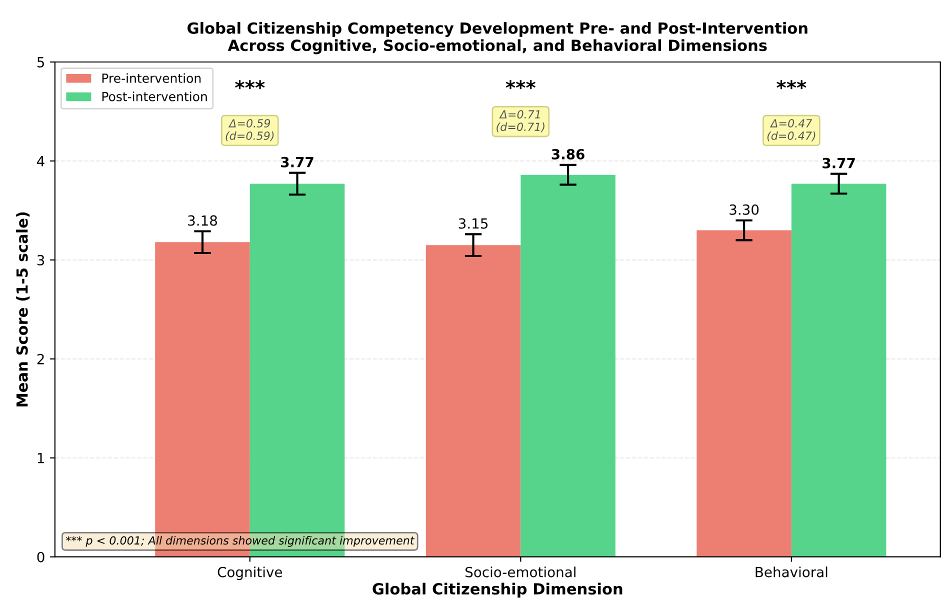 The width and height of the screenshot is (947, 602). What do you see at coordinates (40, 359) in the screenshot?
I see `y-tick-label: 2` at bounding box center [40, 359].